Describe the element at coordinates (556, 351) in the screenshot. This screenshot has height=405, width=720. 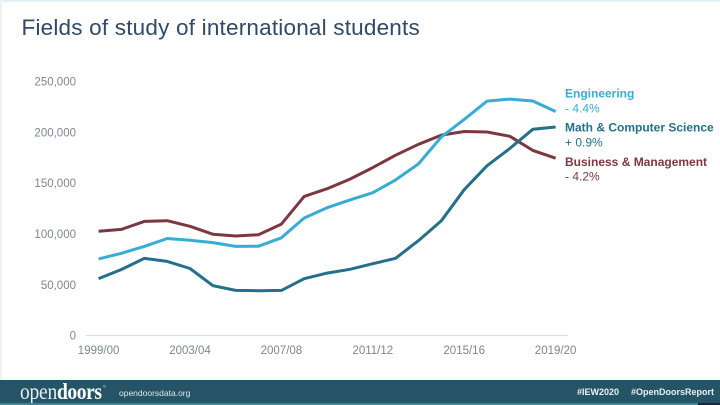
I see `svg-text: 2019/20` at that location.